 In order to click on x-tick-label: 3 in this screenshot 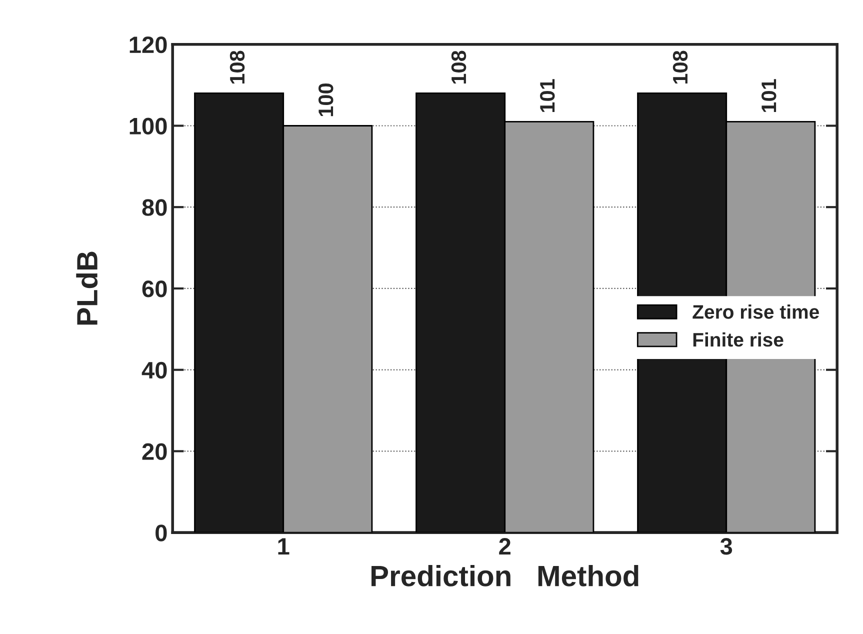, I will do `click(726, 546)`.